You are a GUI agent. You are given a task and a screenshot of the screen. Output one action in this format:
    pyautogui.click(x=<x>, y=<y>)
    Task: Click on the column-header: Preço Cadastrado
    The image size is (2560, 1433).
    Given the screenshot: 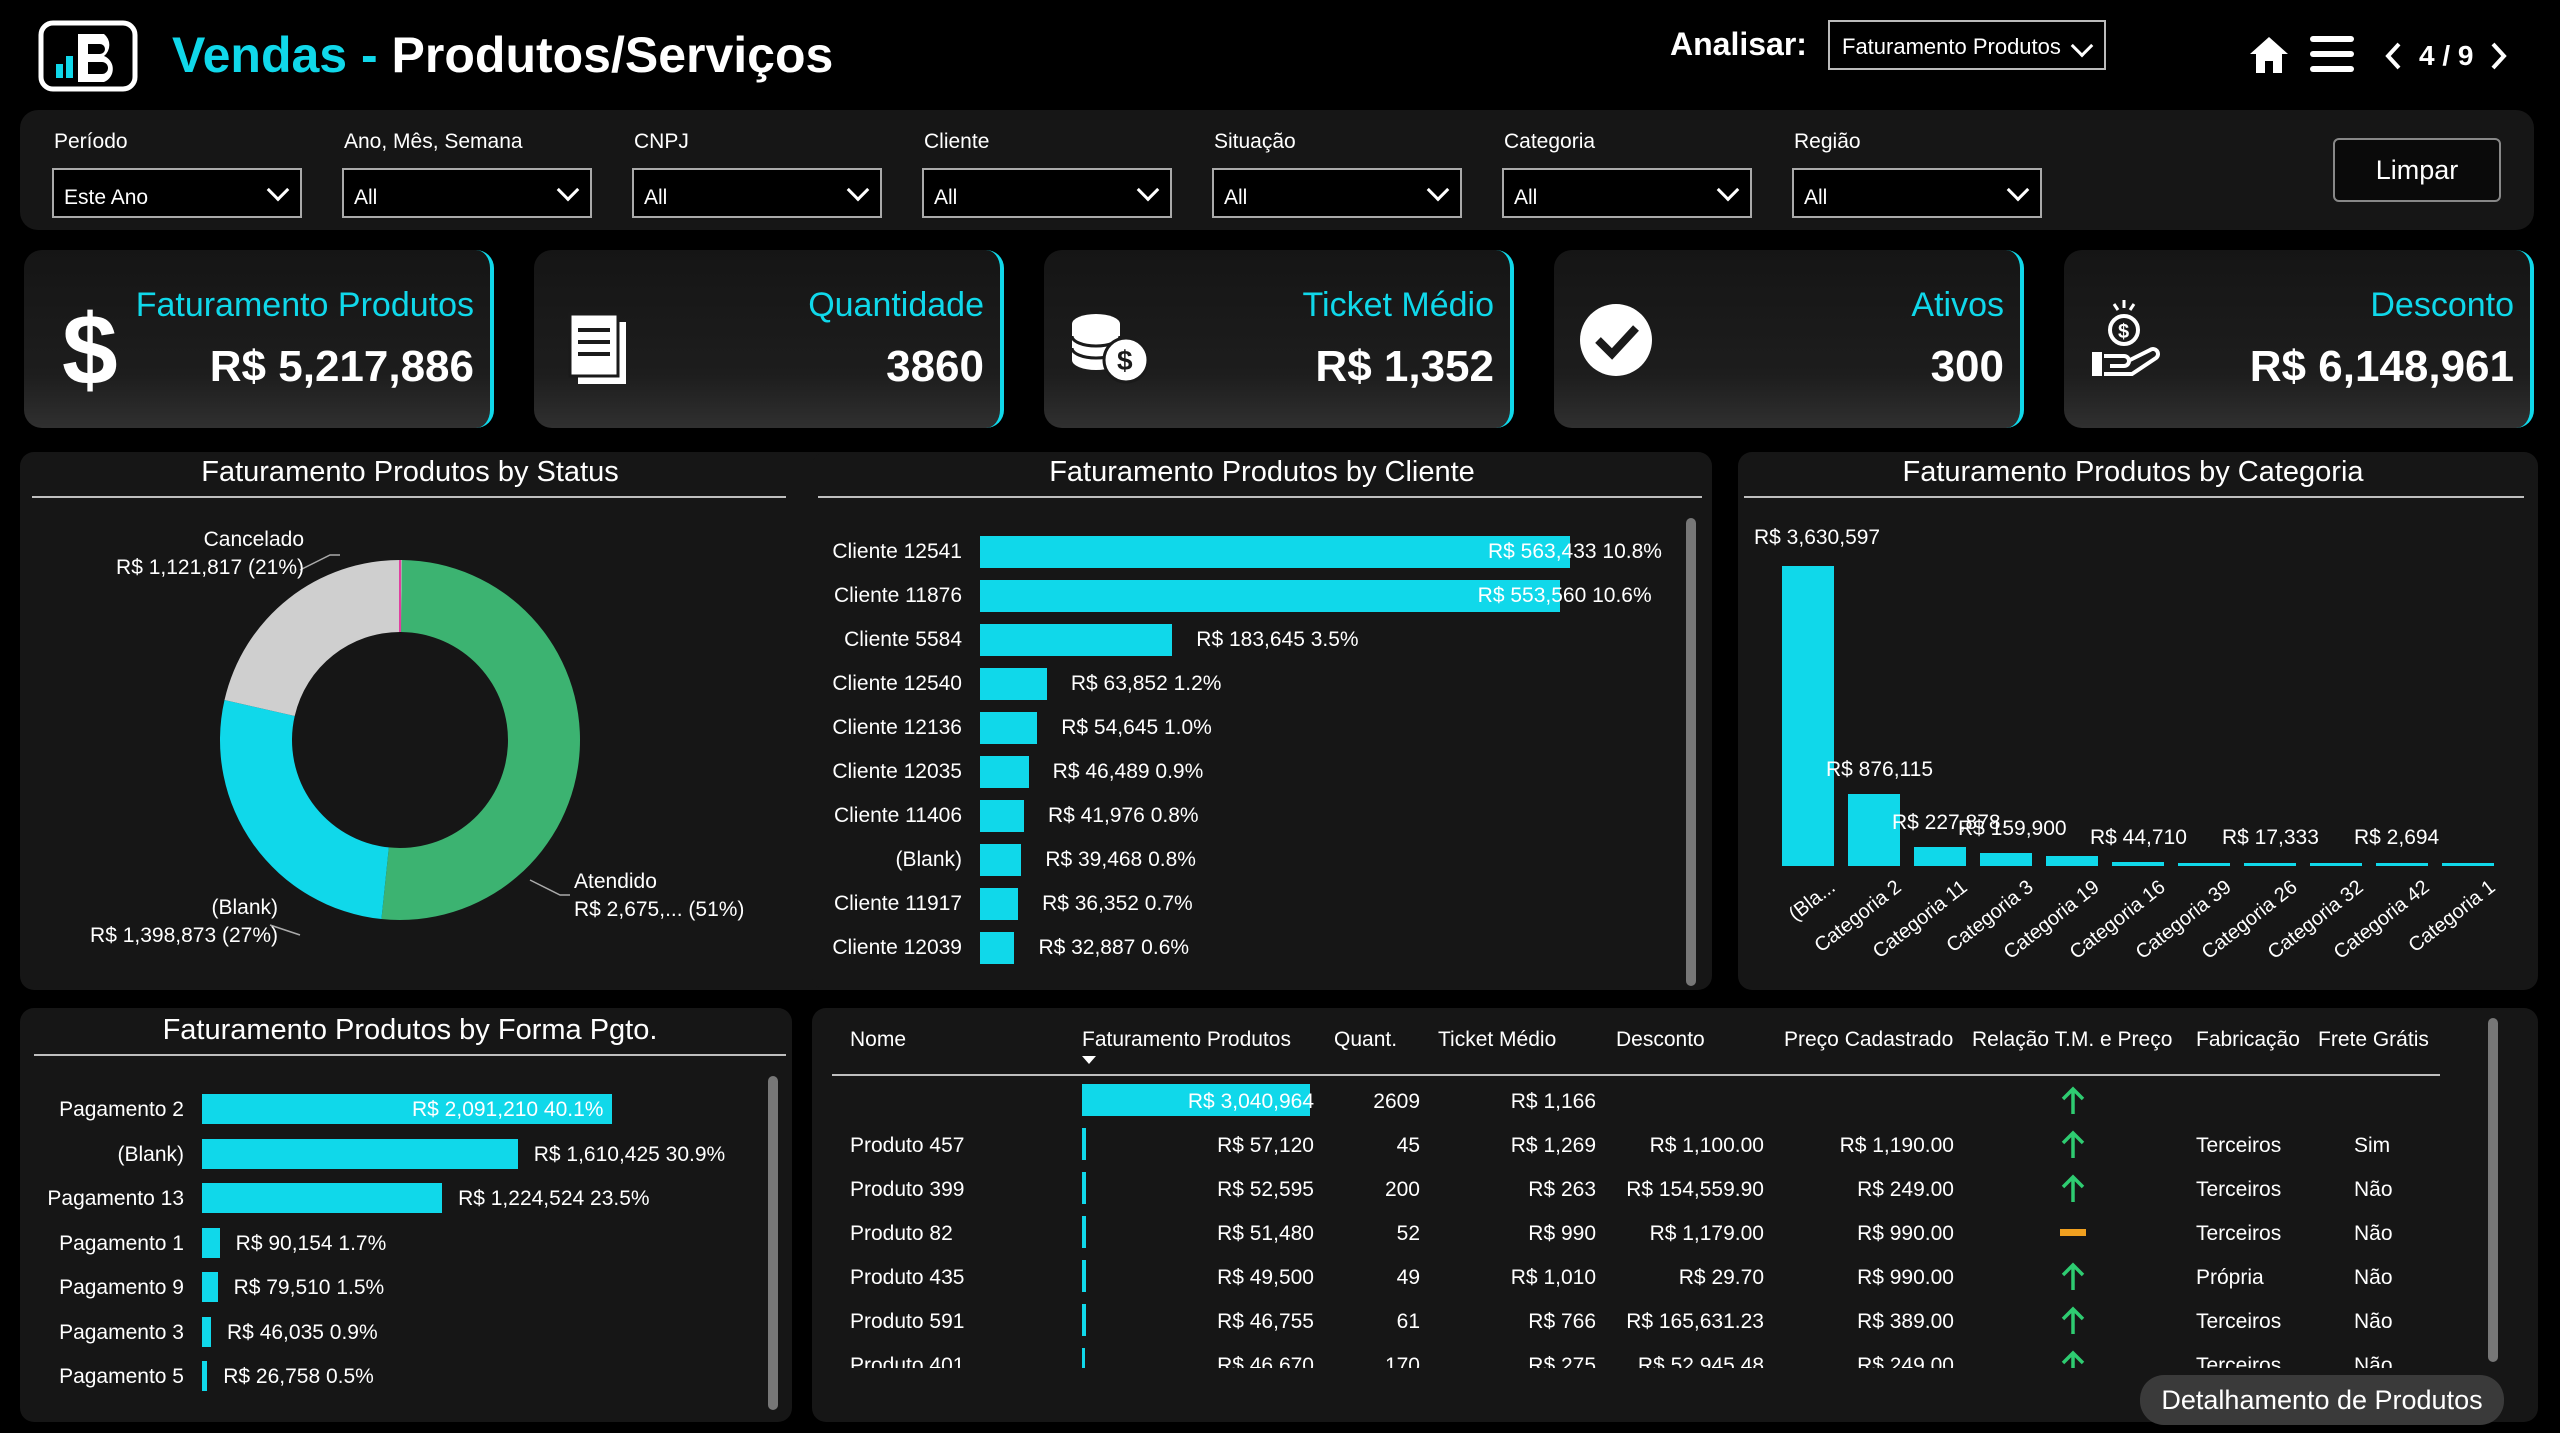 What is the action you would take?
    pyautogui.click(x=1869, y=1039)
    